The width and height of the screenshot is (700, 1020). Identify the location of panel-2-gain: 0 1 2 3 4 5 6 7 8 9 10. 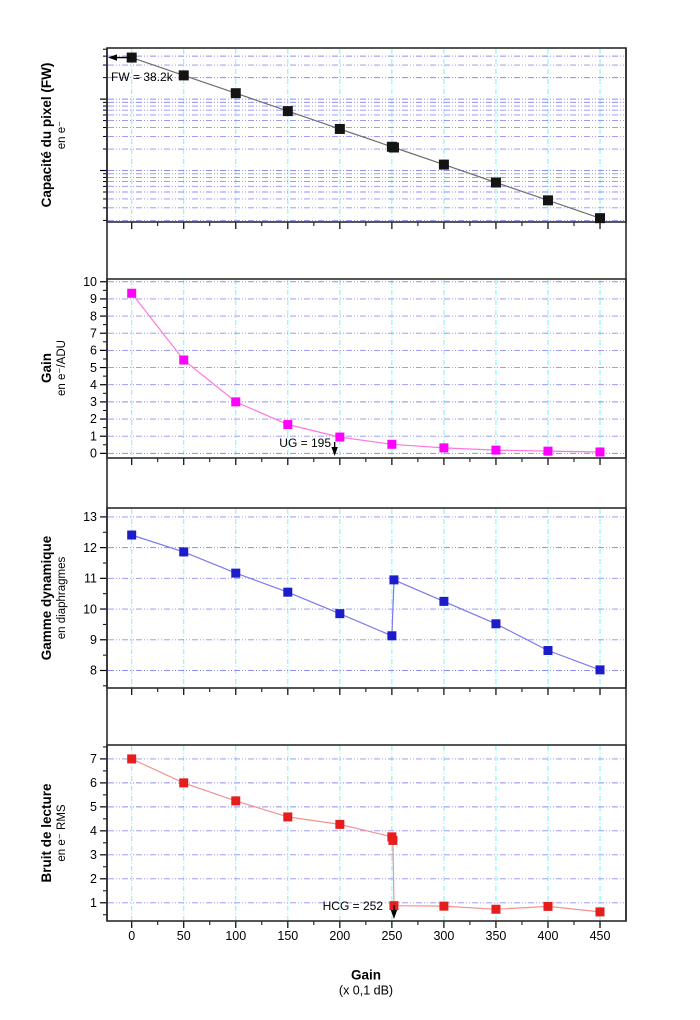
(355, 370).